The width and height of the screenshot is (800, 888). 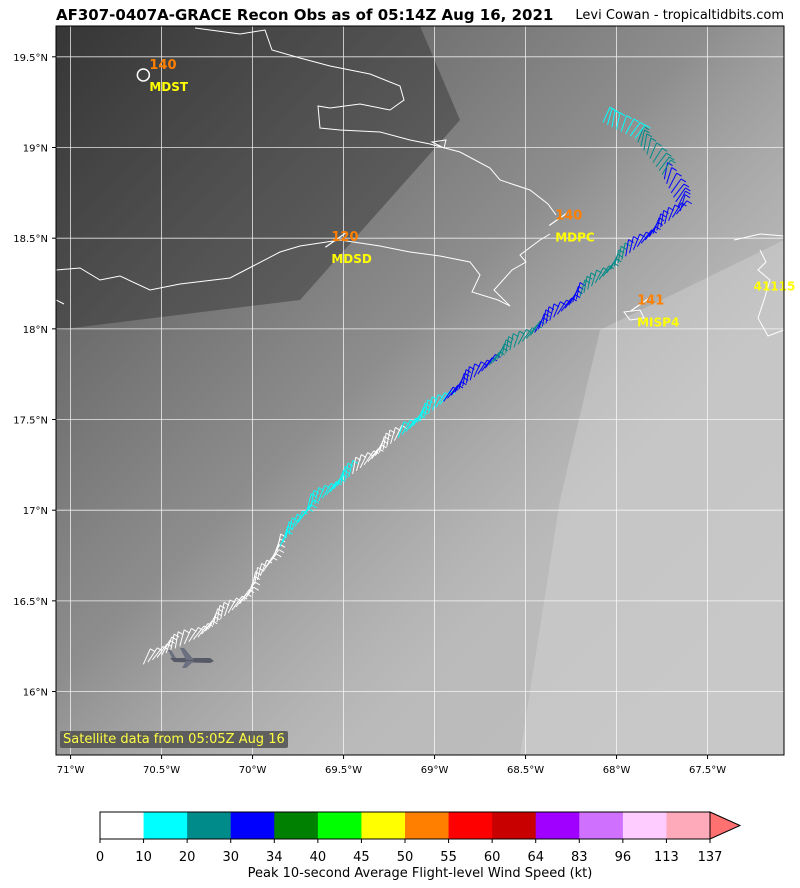 What do you see at coordinates (274, 857) in the screenshot?
I see `colorbar-tick-label: 34` at bounding box center [274, 857].